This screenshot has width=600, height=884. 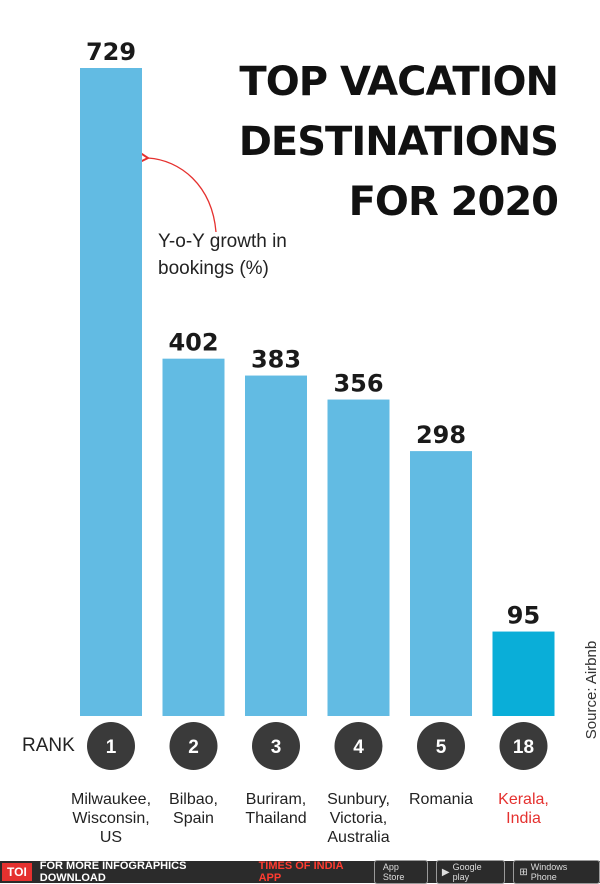 I want to click on rank-number-6: 18, so click(x=523, y=747).